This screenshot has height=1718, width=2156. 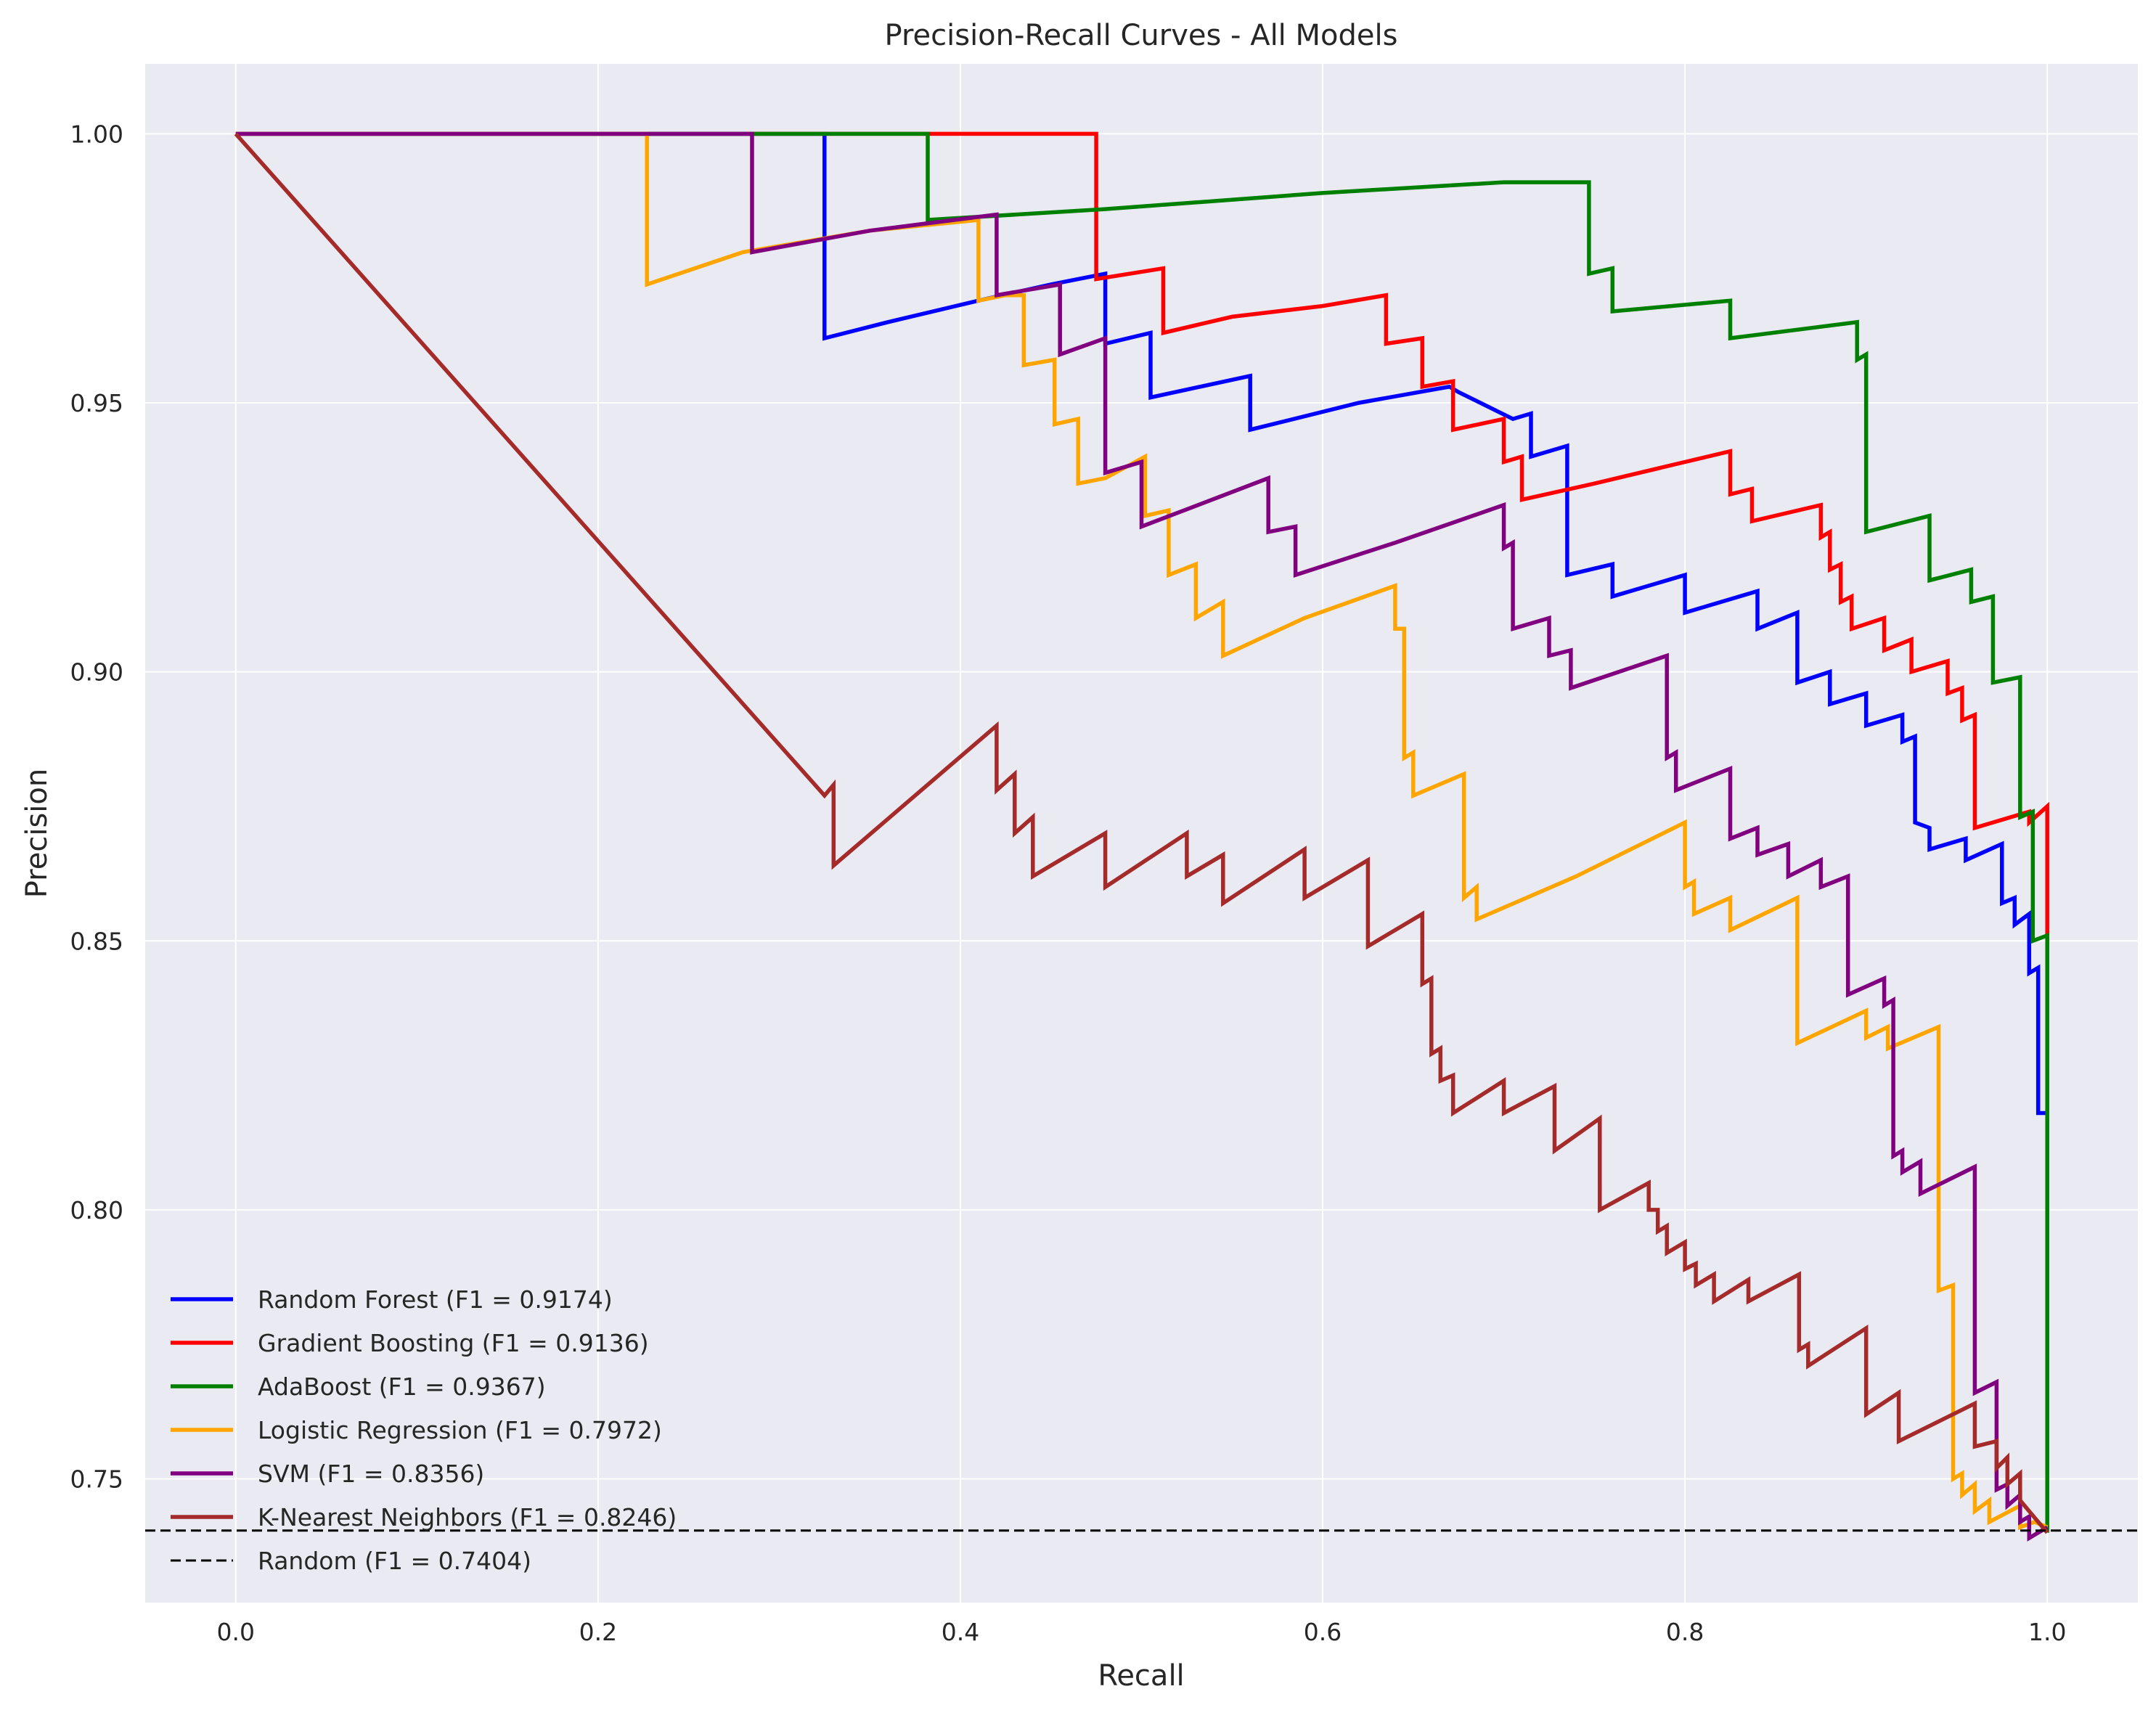 What do you see at coordinates (468, 1517) in the screenshot?
I see `legend-entry-6: K-Nearest Neighbors (F1 = 0.8246)` at bounding box center [468, 1517].